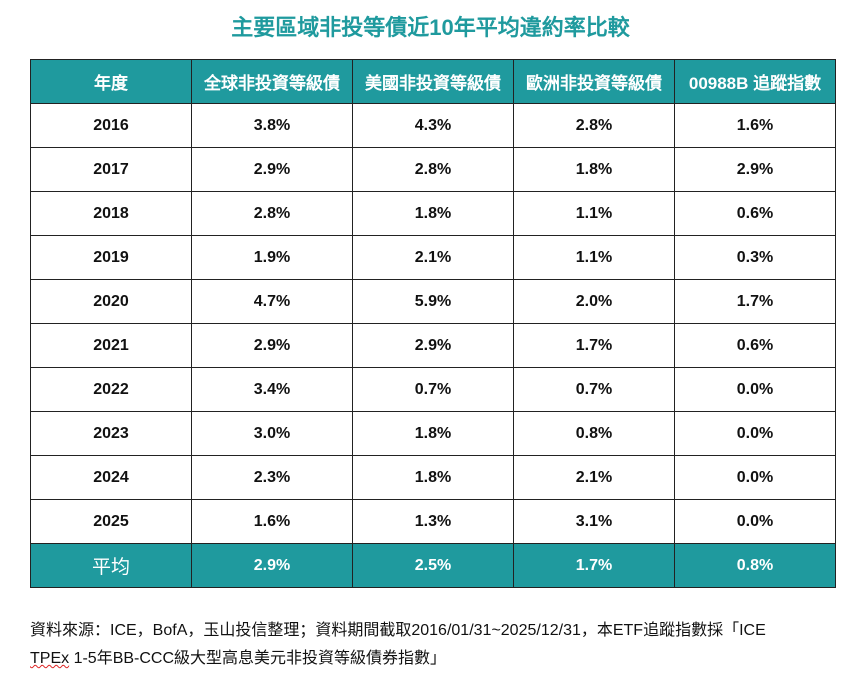  Describe the element at coordinates (272, 389) in the screenshot. I see `rate-cell: 3.4%` at that location.